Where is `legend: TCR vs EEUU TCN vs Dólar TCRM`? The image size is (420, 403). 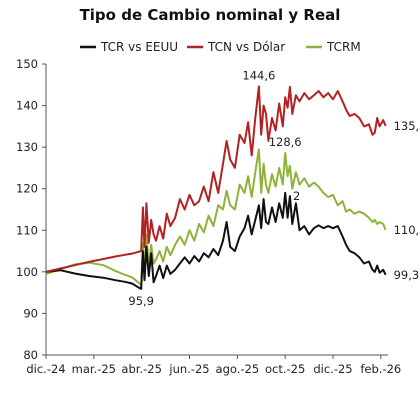 legend: TCR vs EEUU TCN vs Dólar TCRM is located at coordinates (220, 47).